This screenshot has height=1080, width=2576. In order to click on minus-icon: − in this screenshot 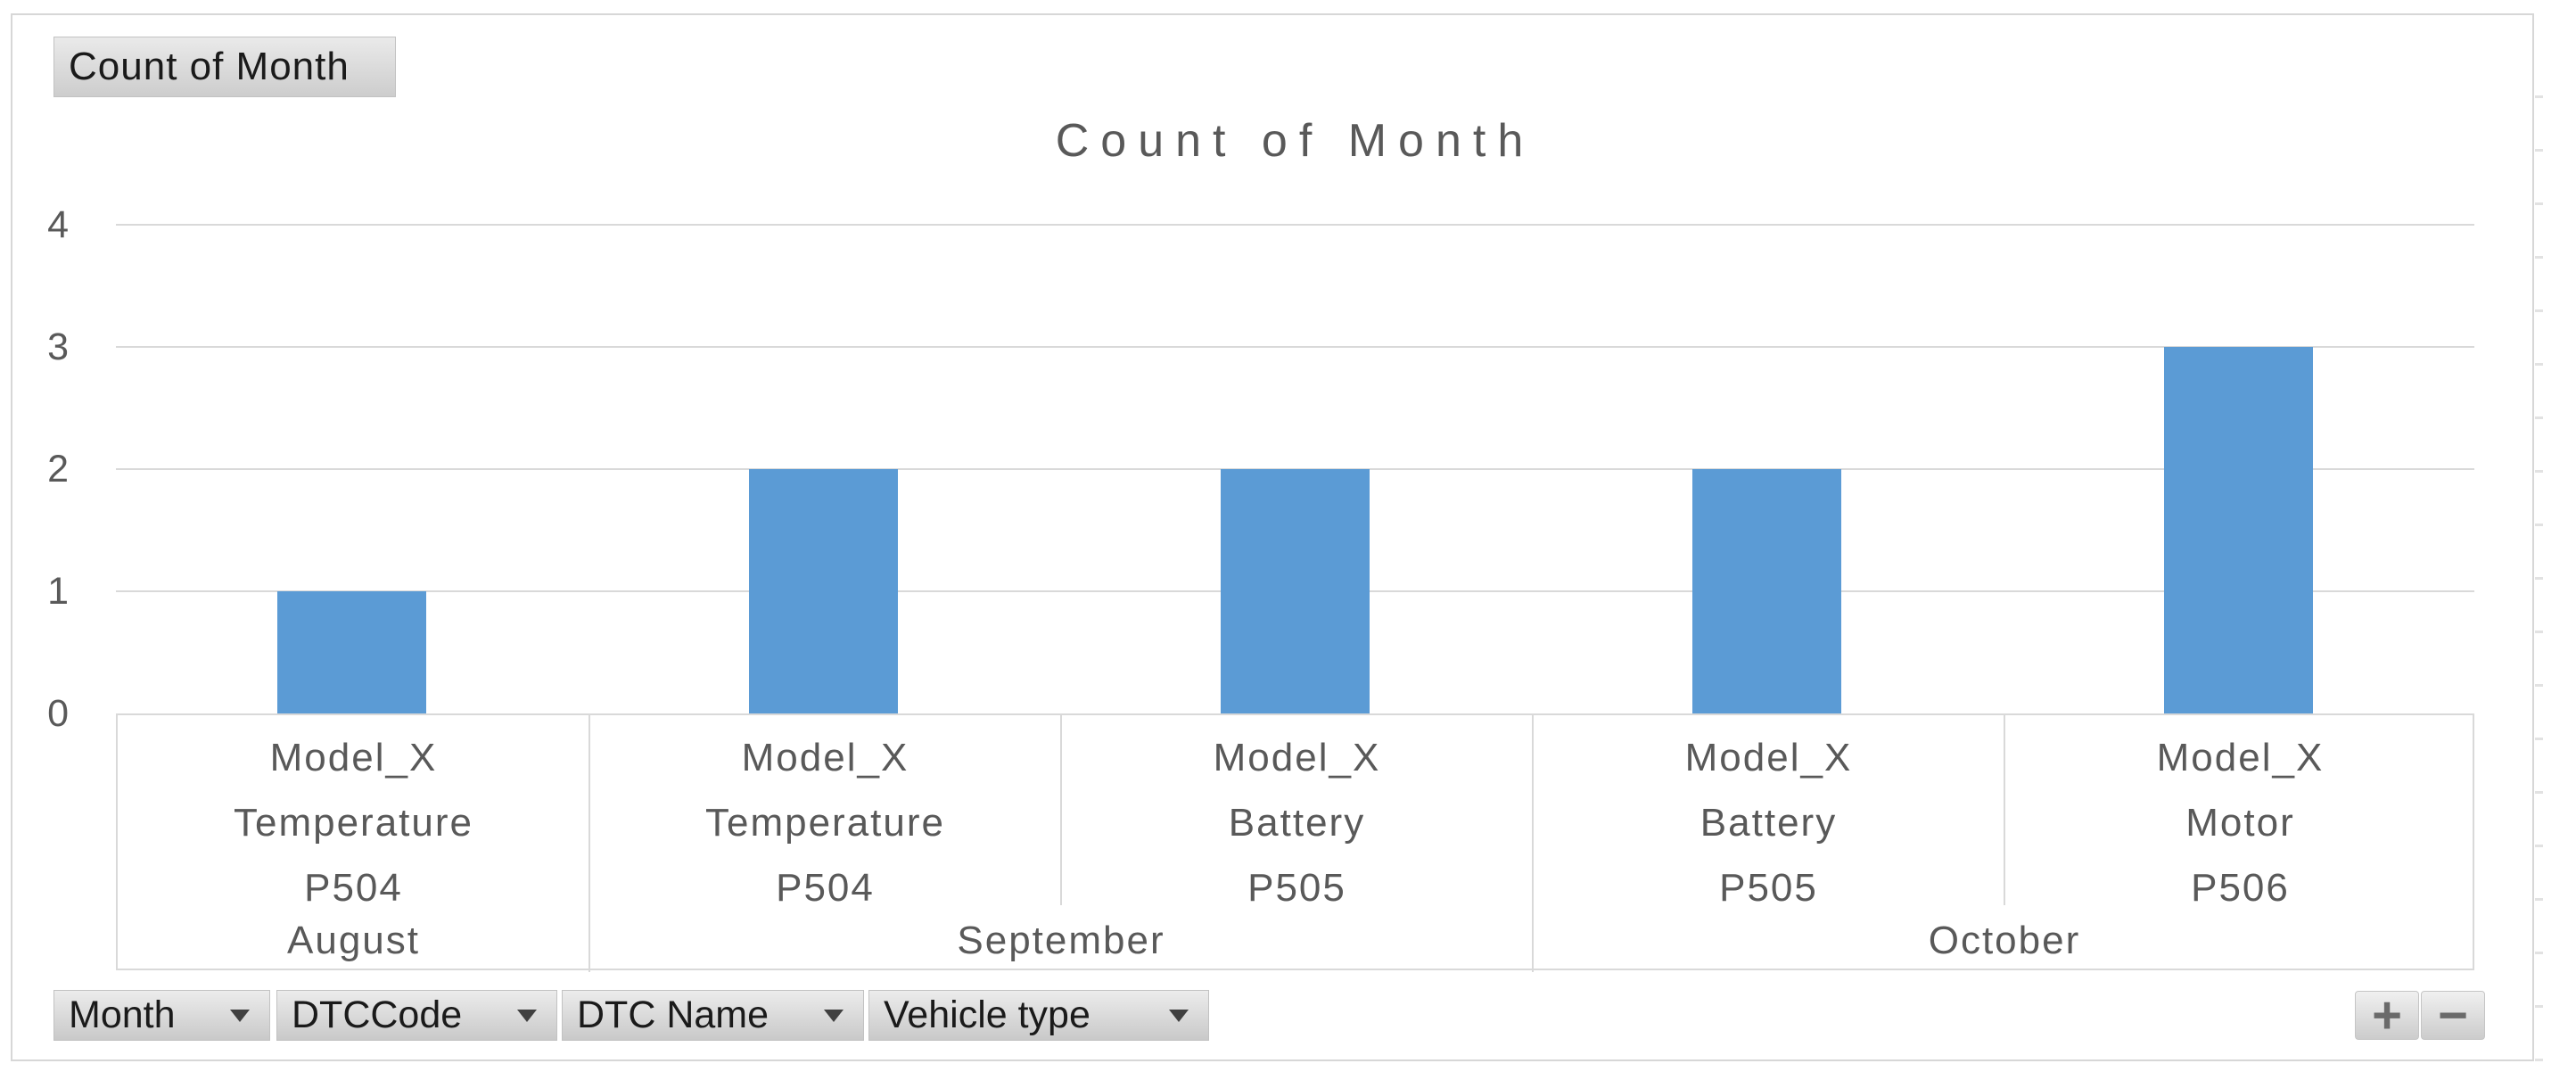, I will do `click(2453, 1014)`.